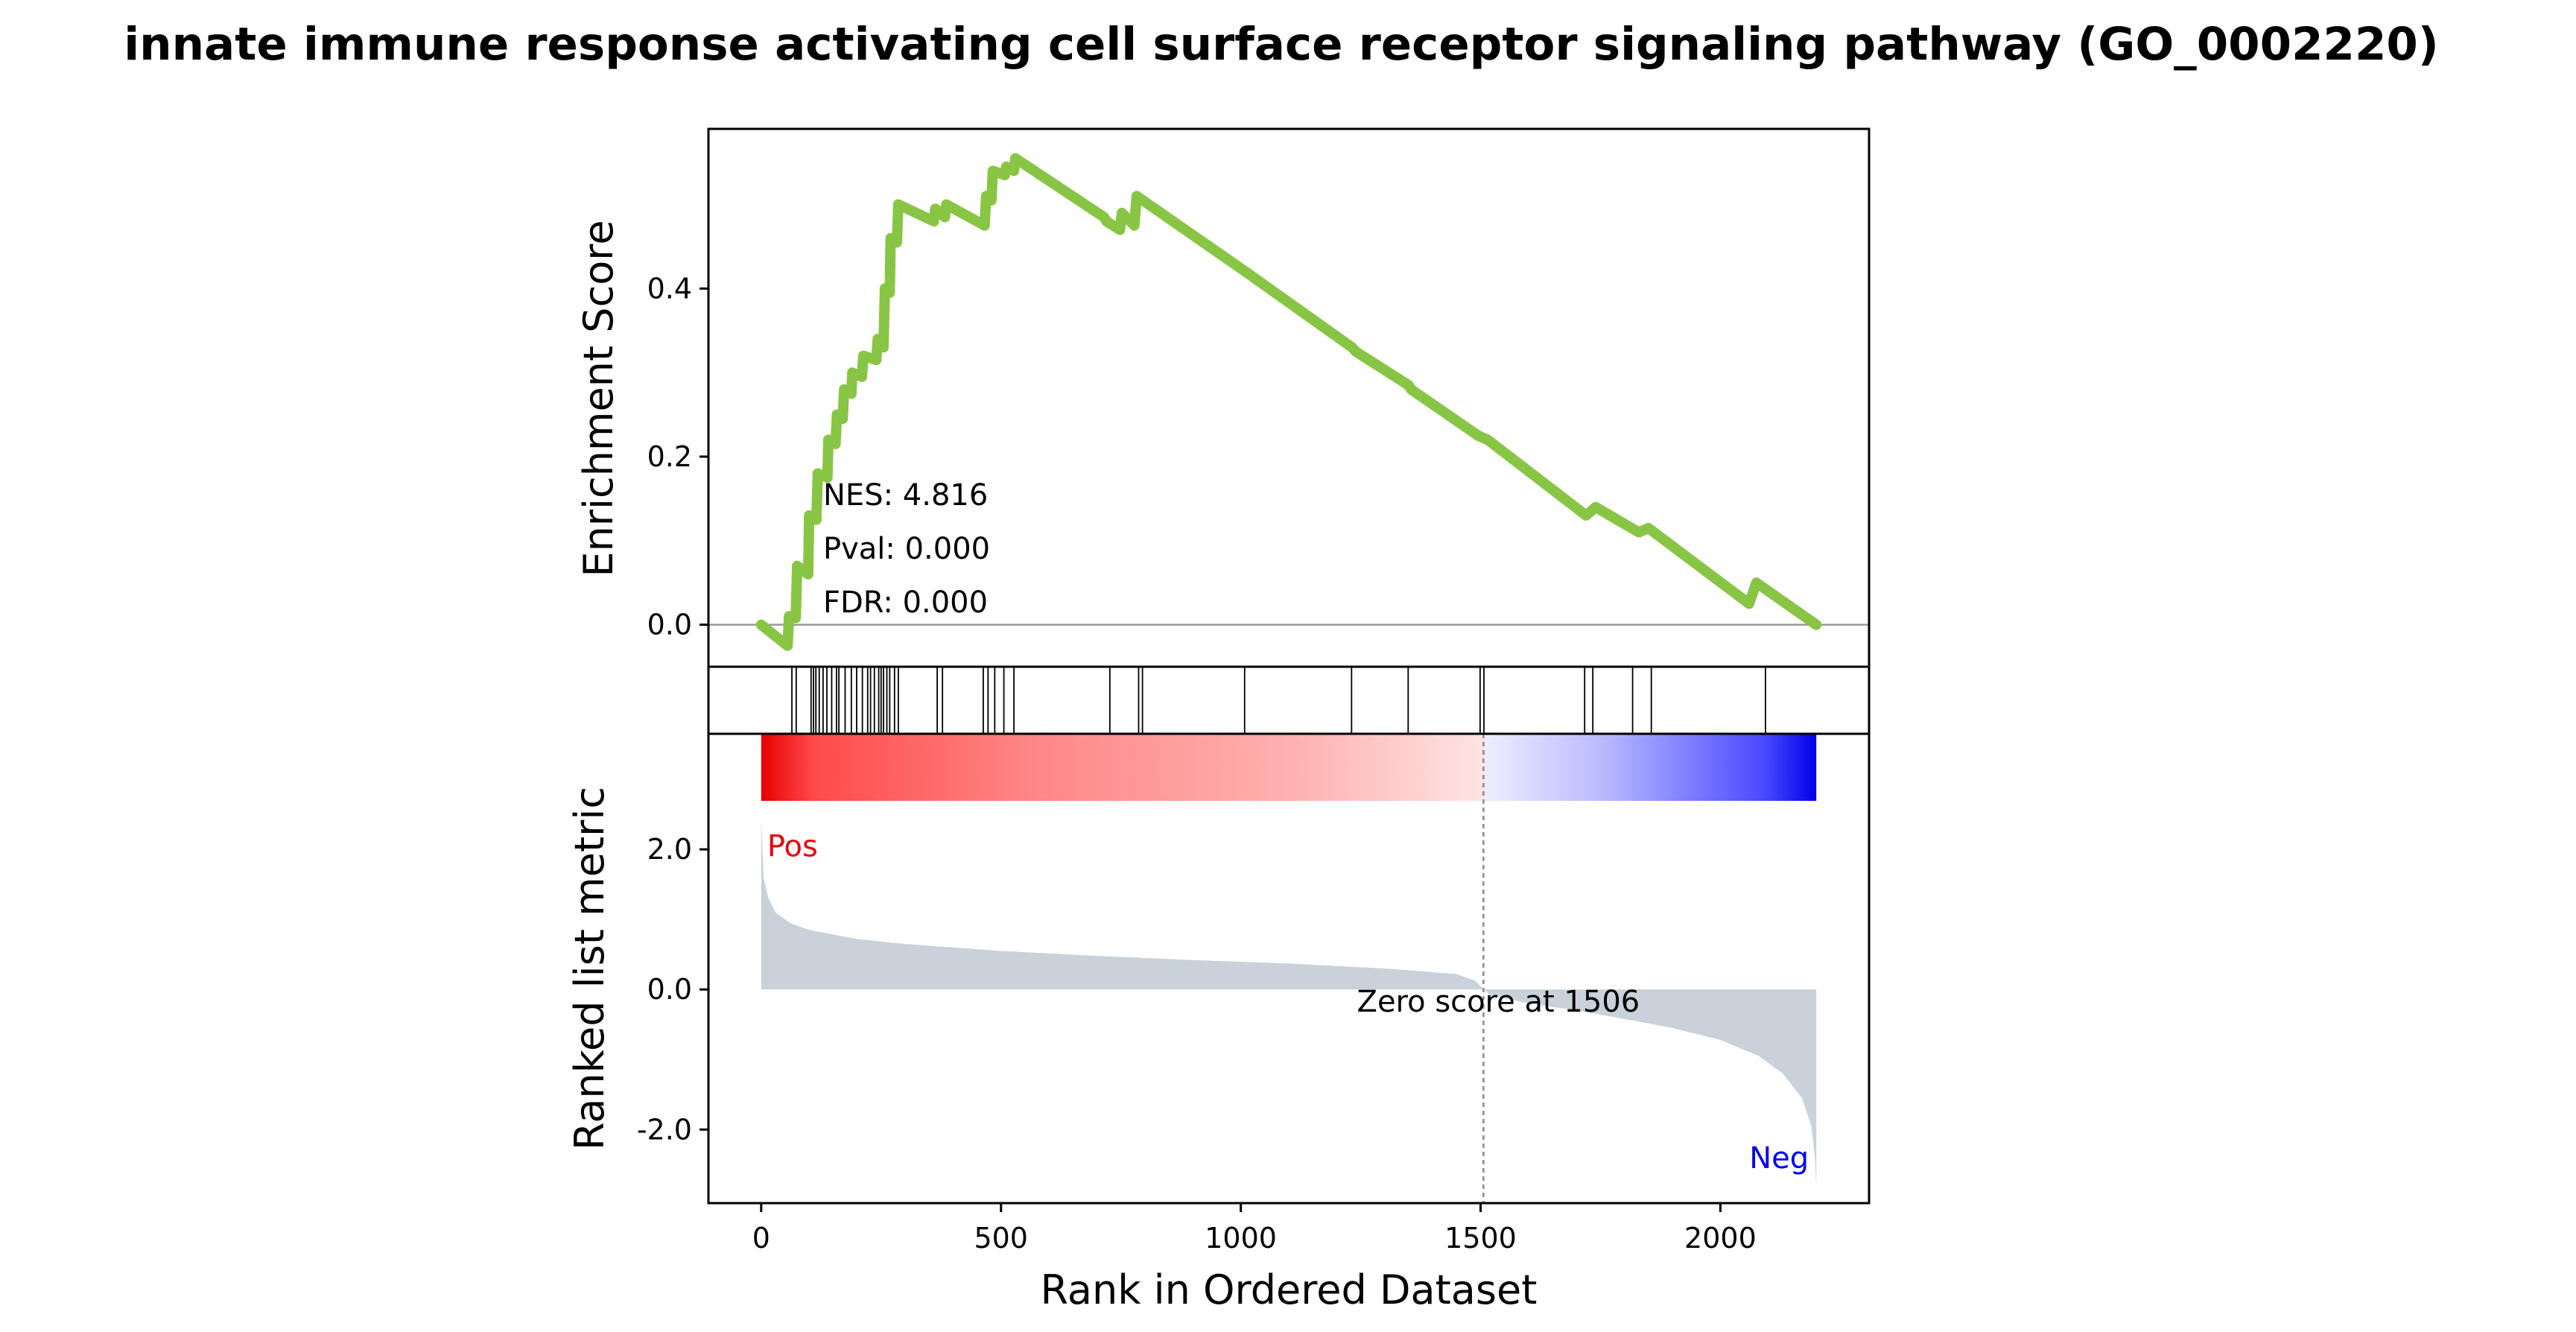  I want to click on x-tick-label: 0, so click(761, 1239).